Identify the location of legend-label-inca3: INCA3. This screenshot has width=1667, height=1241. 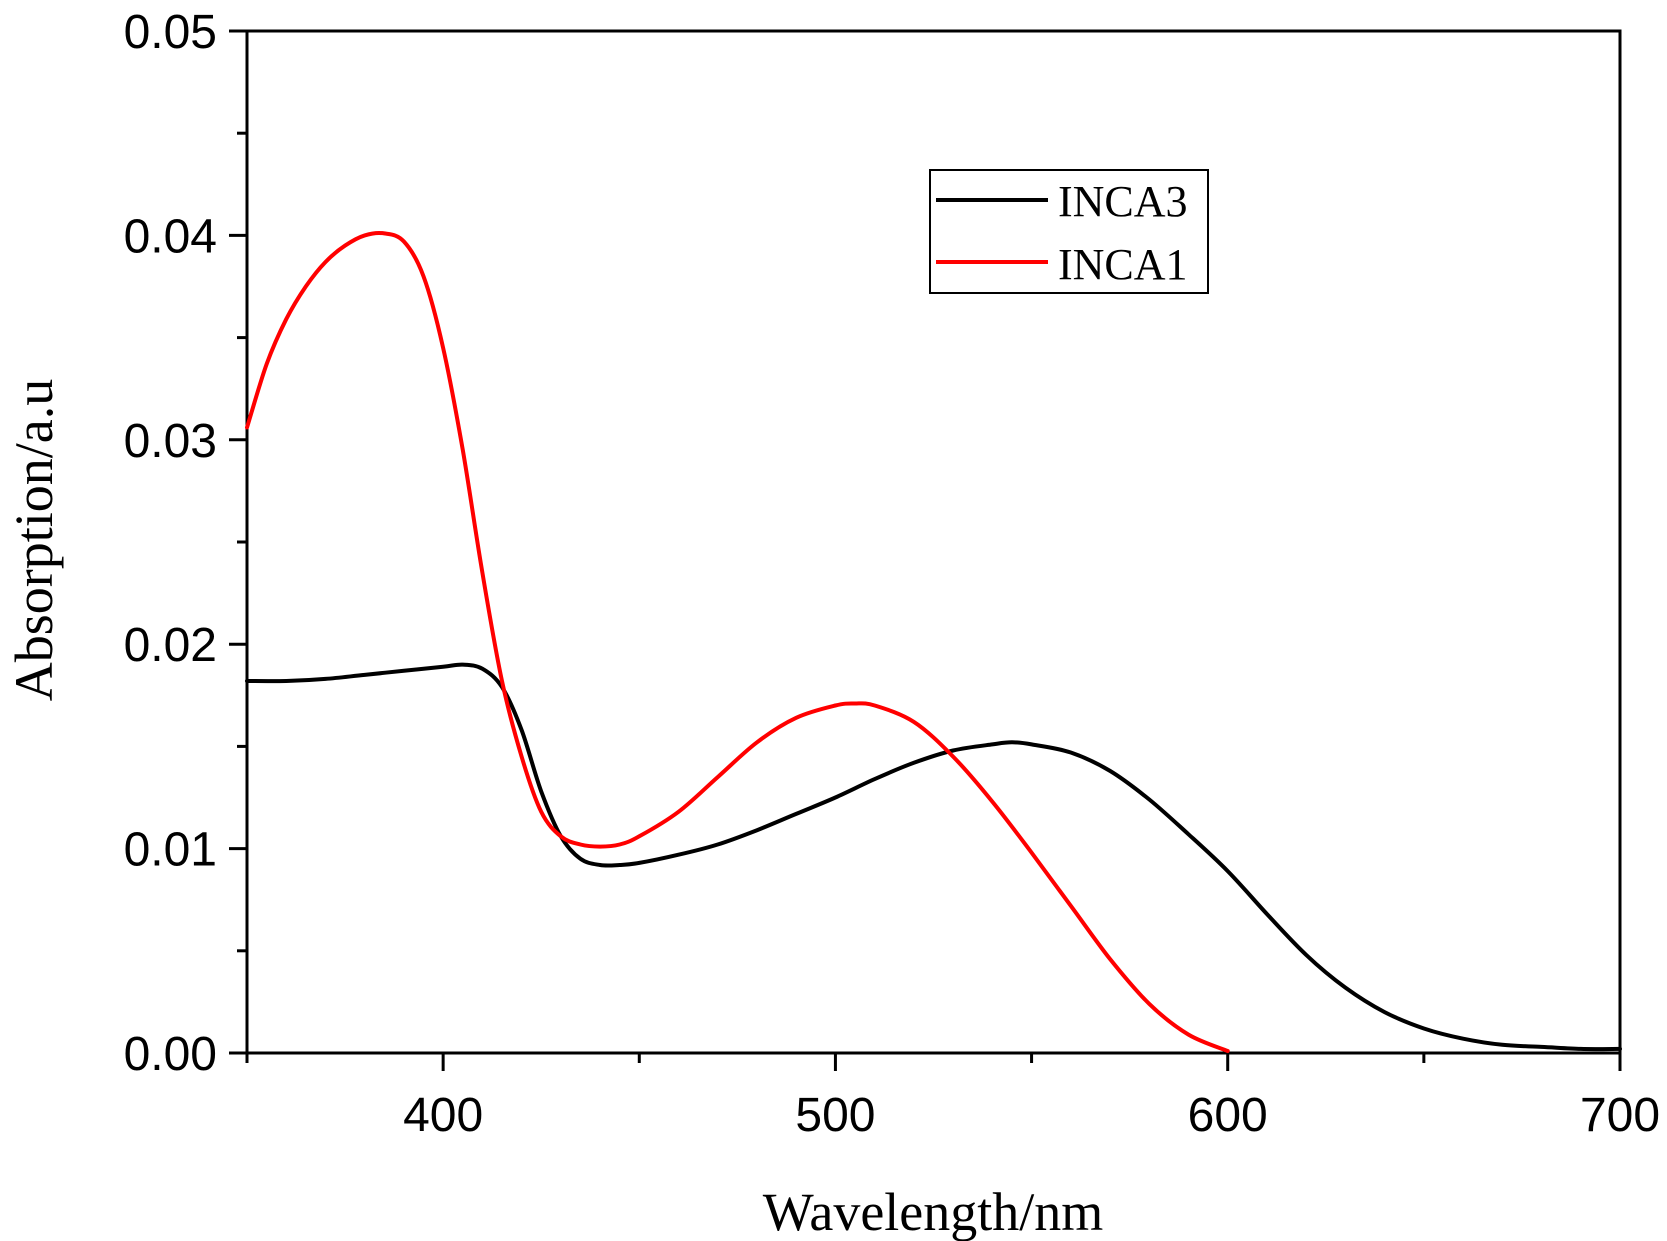
(1123, 201).